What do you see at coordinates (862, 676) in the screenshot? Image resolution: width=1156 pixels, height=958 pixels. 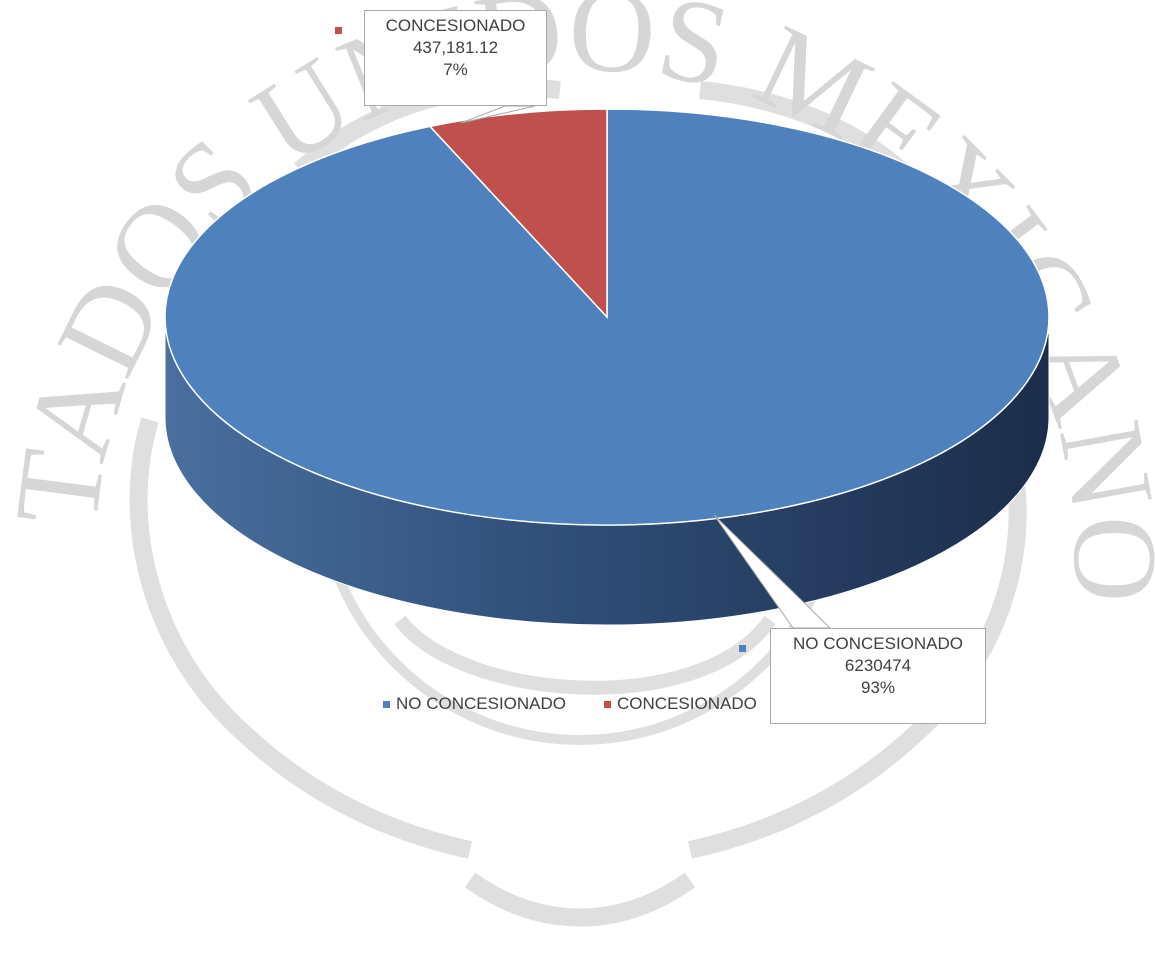 I see `data-label-no-concesionado: NO CONCESIONADO 6230474 93%` at bounding box center [862, 676].